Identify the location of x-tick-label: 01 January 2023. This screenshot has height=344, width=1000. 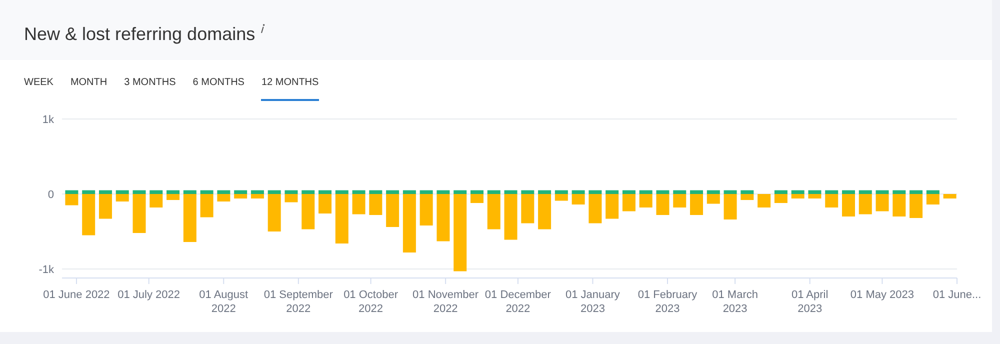
(593, 302).